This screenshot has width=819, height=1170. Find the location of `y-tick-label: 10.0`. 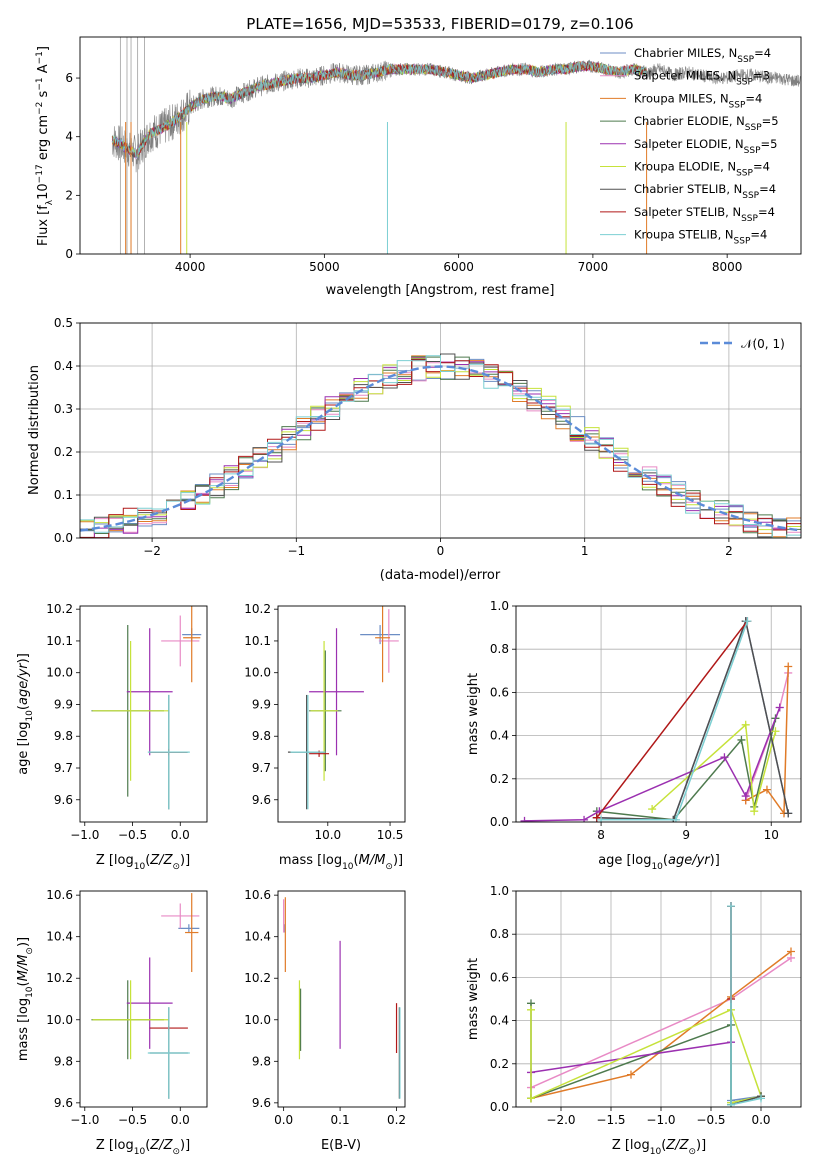

y-tick-label: 10.0 is located at coordinates (257, 1020).